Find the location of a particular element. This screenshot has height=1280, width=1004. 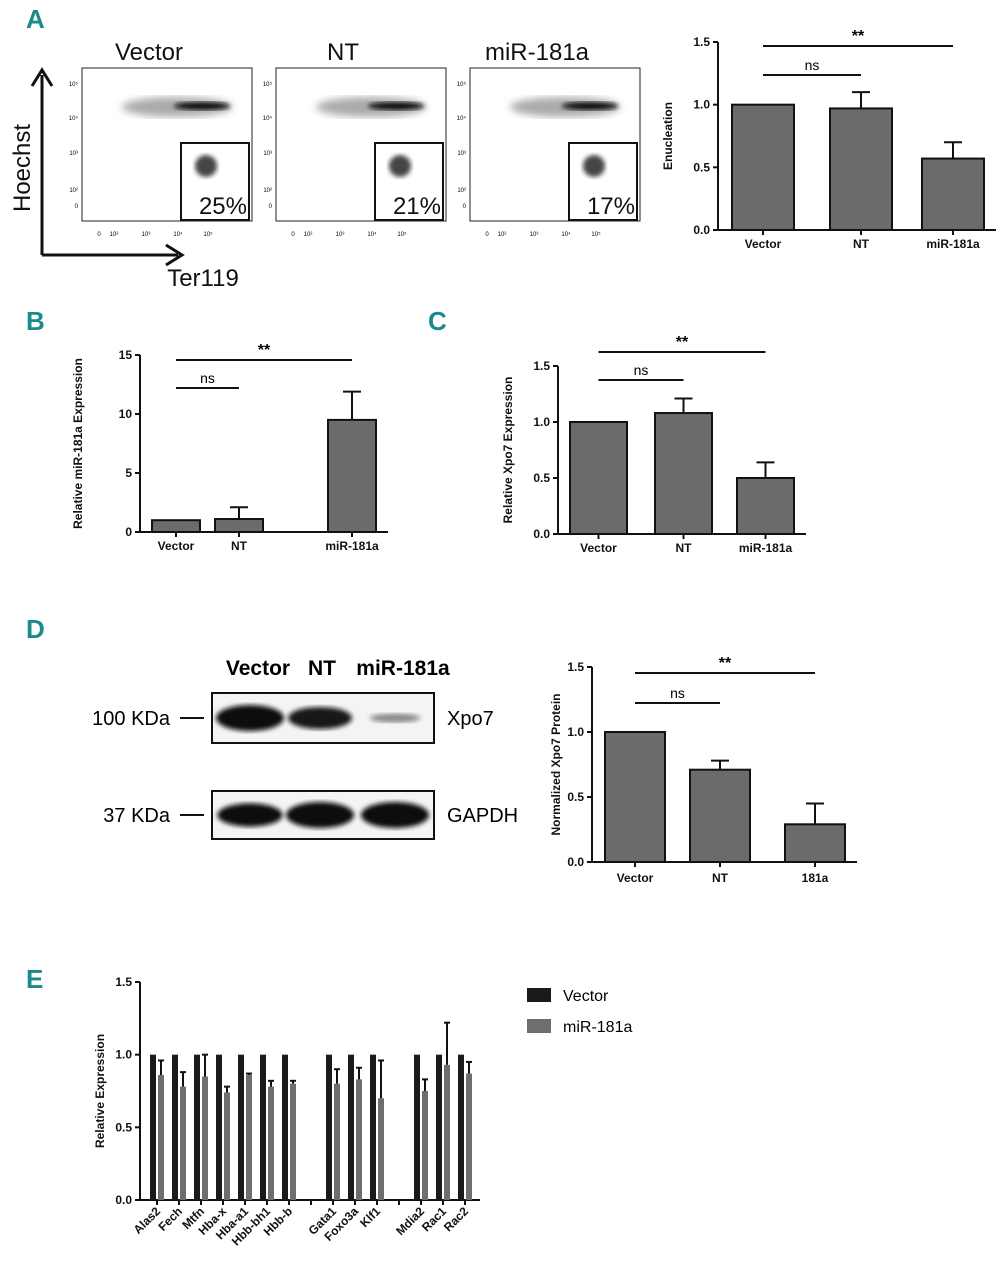

lane-label: Vector is located at coordinates (258, 668).